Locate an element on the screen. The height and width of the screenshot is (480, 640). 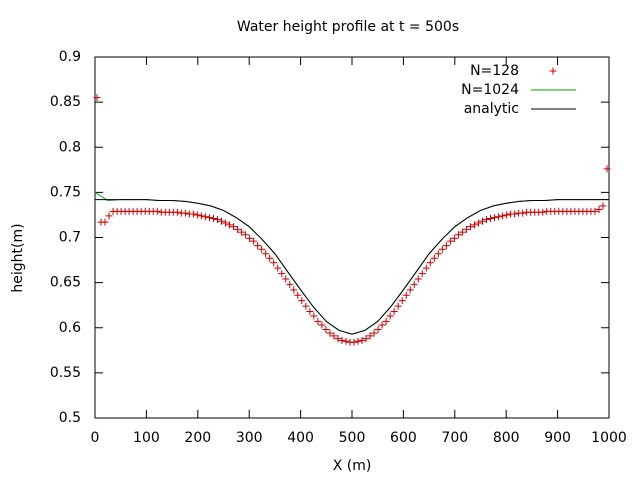
x-tick-label: 500 is located at coordinates (352, 438).